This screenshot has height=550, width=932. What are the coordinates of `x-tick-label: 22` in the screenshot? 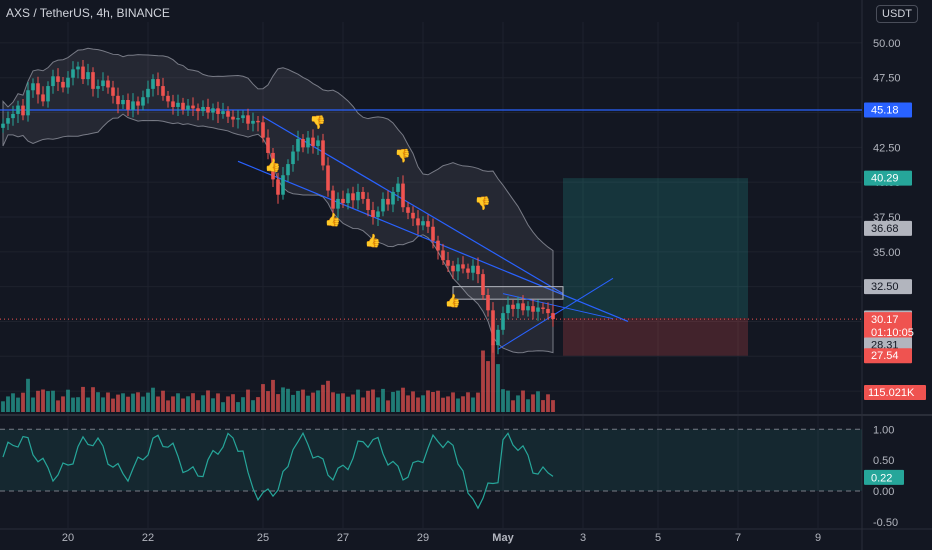 It's located at (148, 538).